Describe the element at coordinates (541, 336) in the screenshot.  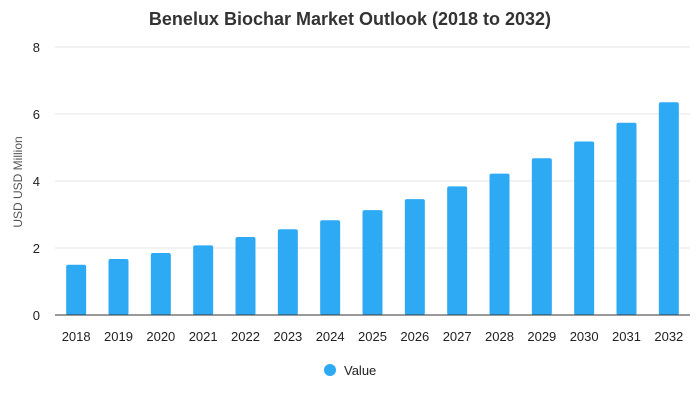
I see `x-tick-label: 2029` at that location.